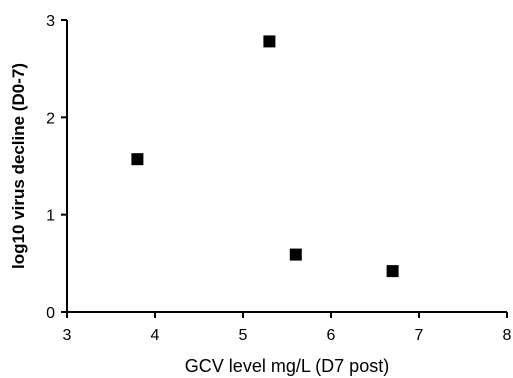 The width and height of the screenshot is (513, 378). Describe the element at coordinates (67, 335) in the screenshot. I see `x-tick-label: 3` at that location.